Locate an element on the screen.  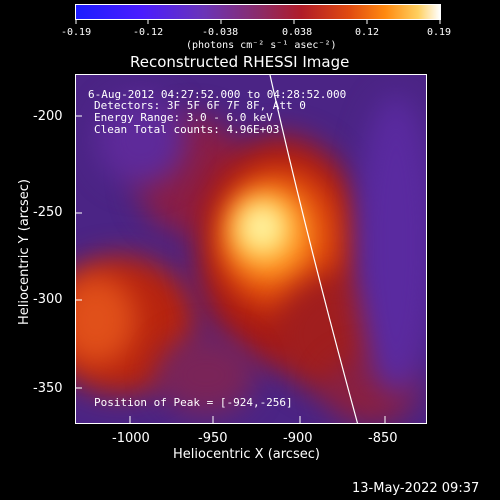
info-time-range: 6-Aug-2012 04:27:52.000 to 04:28:52.000 is located at coordinates (217, 94).